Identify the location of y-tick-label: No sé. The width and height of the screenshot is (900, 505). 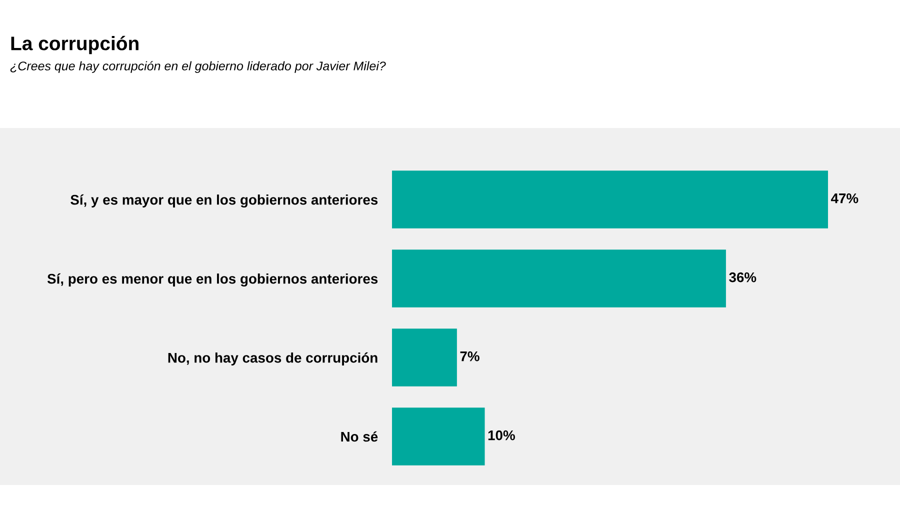
(359, 436).